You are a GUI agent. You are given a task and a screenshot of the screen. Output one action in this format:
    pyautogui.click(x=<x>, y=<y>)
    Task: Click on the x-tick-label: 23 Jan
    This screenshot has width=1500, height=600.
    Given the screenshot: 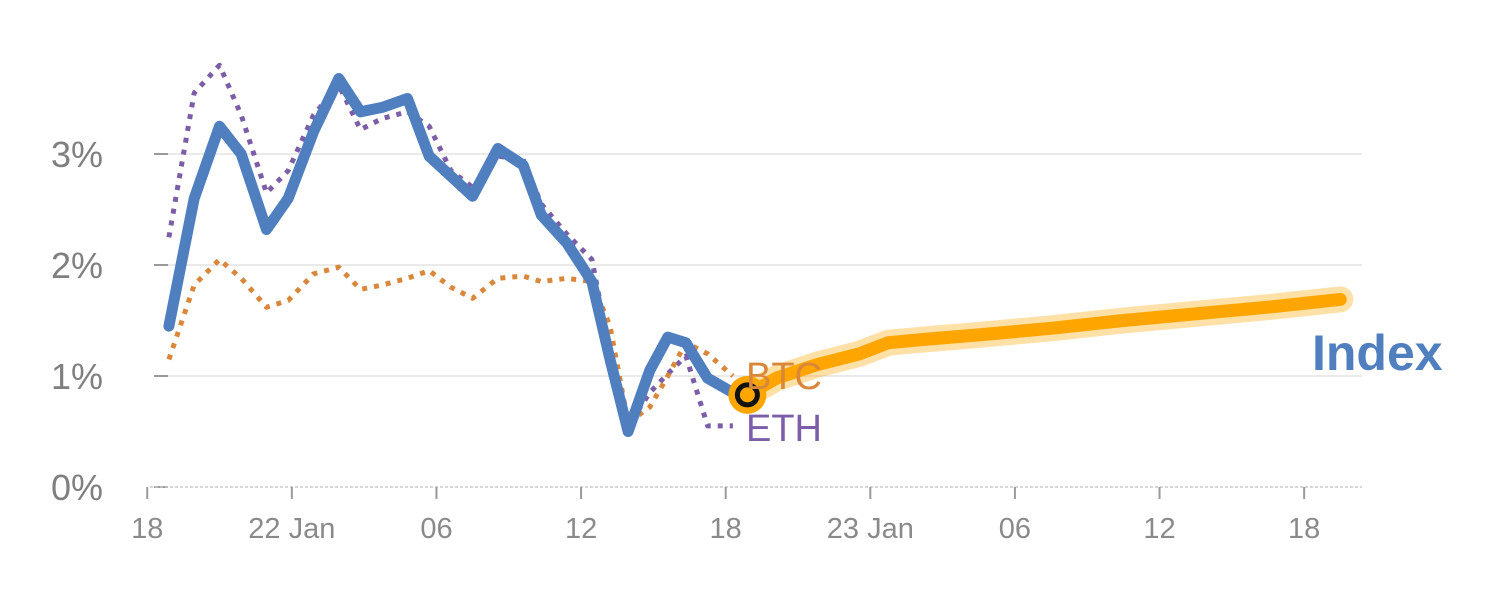 What is the action you would take?
    pyautogui.click(x=870, y=529)
    